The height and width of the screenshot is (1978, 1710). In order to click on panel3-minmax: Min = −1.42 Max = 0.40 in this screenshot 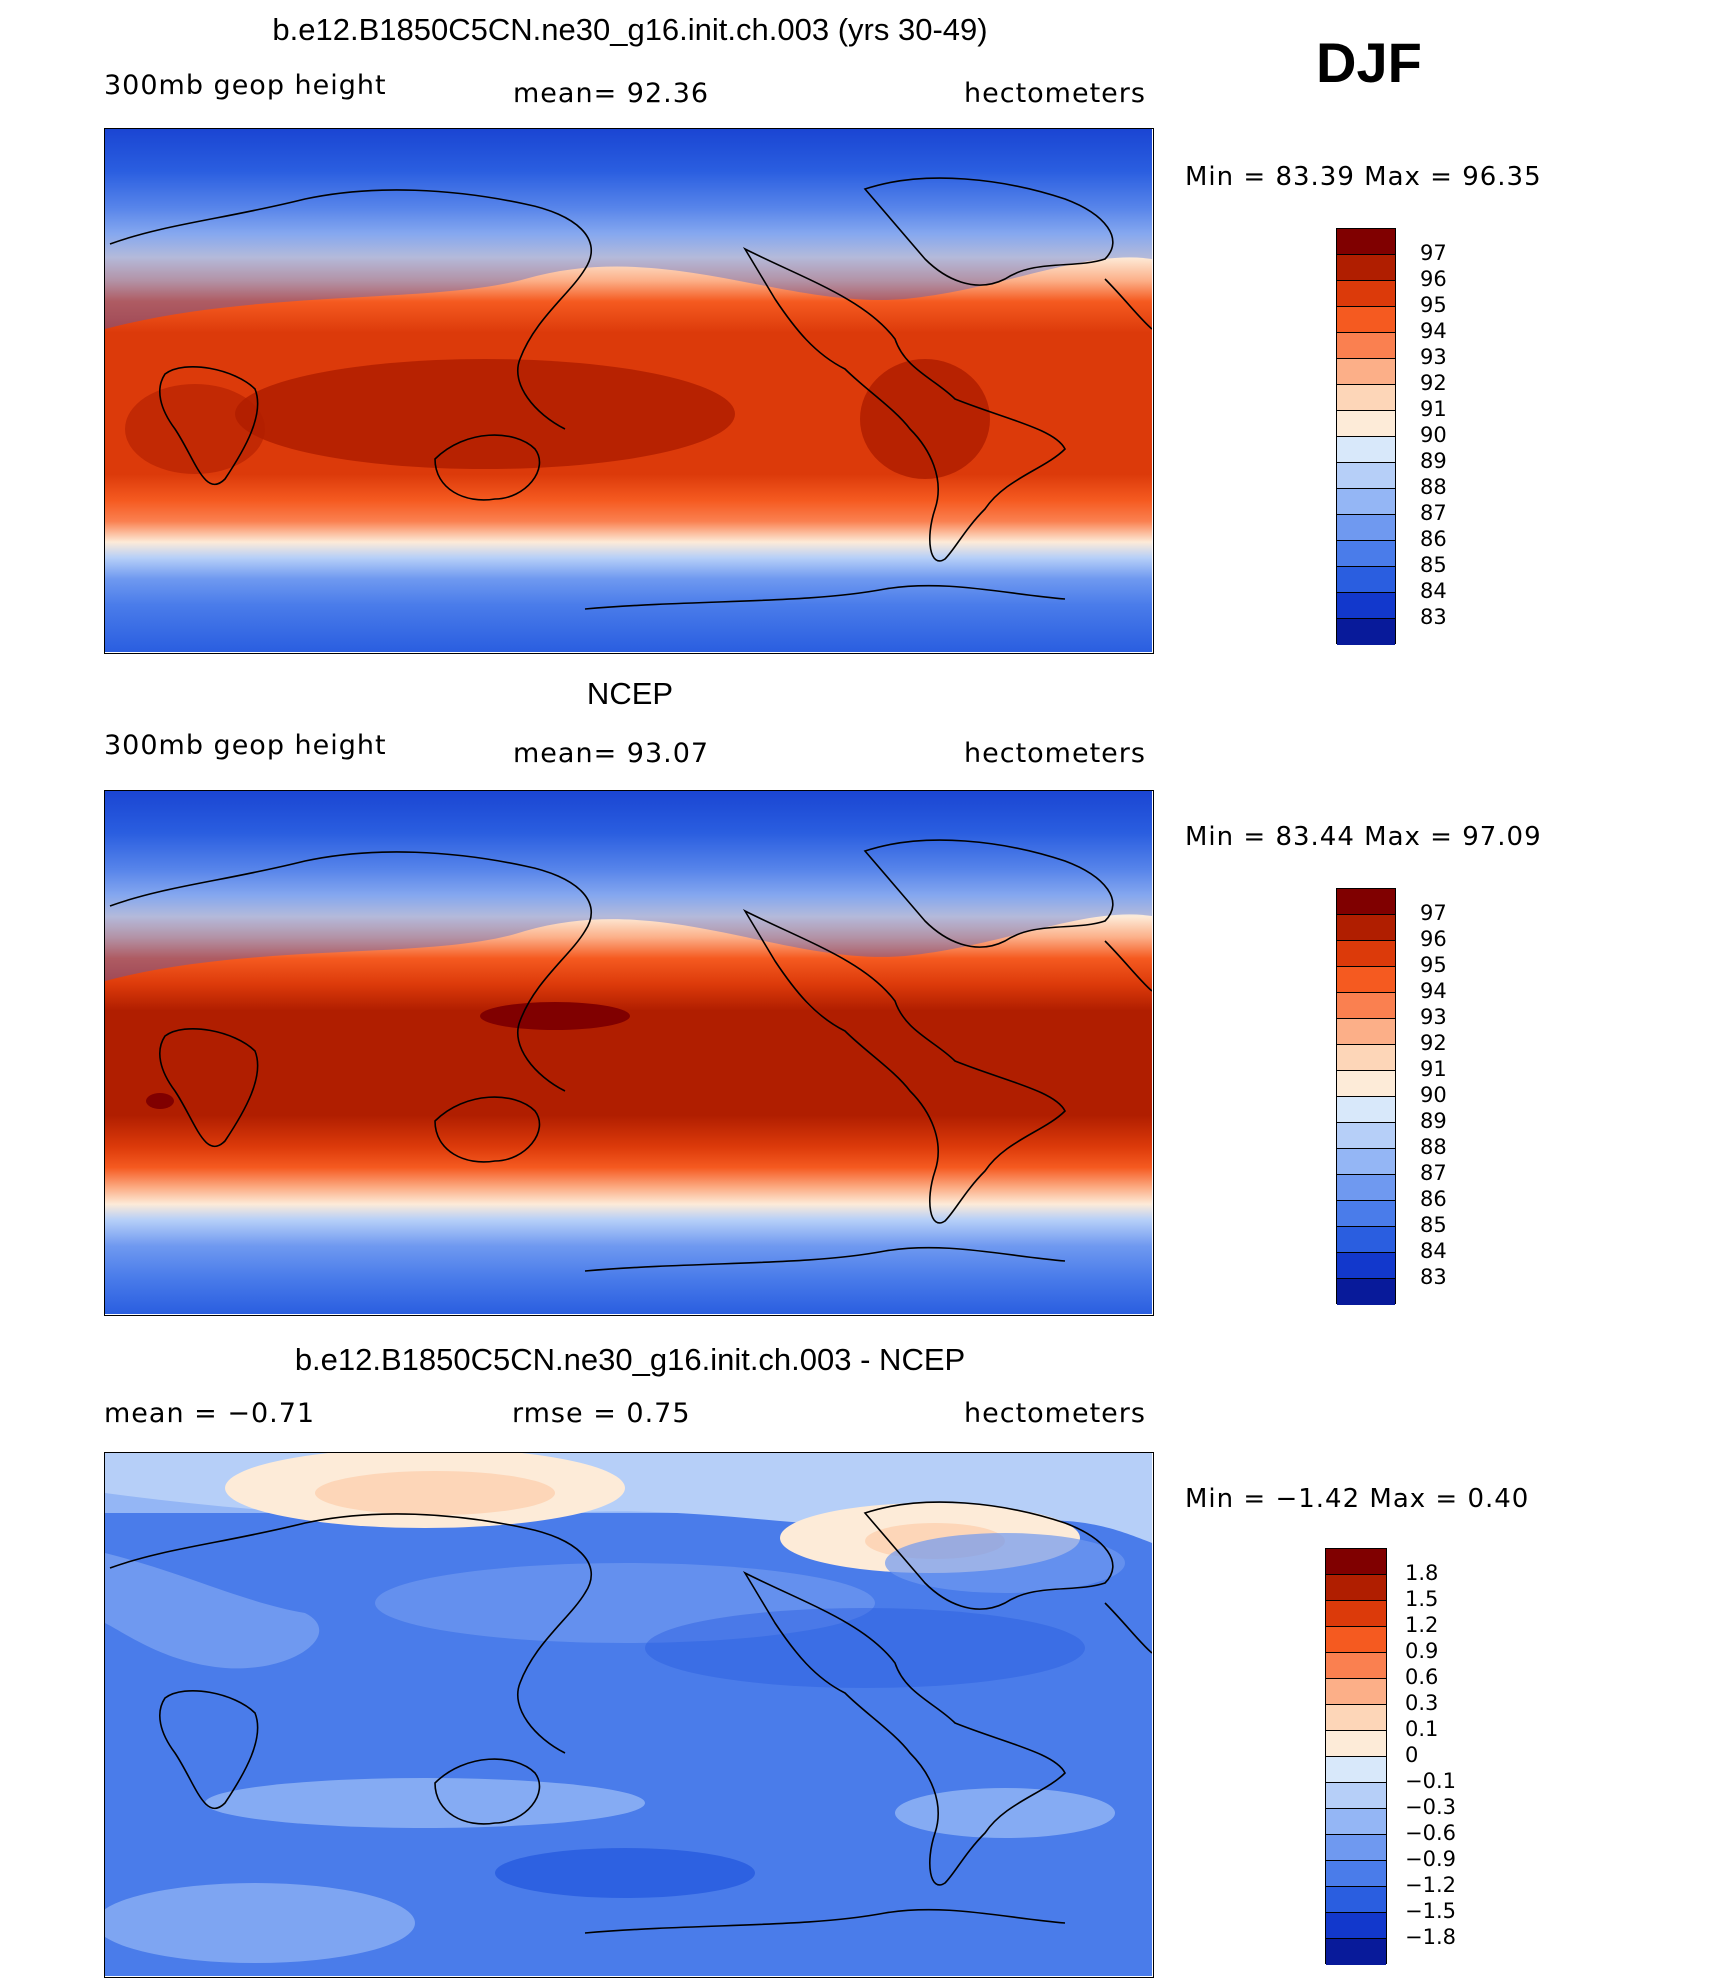, I will do `click(1357, 1499)`.